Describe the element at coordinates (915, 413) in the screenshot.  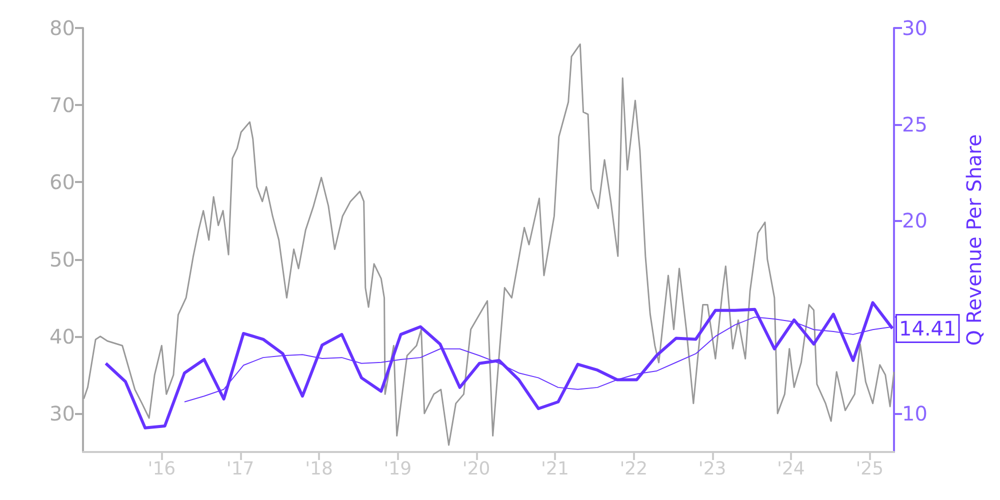
I see `y2-tick-label: 10` at that location.